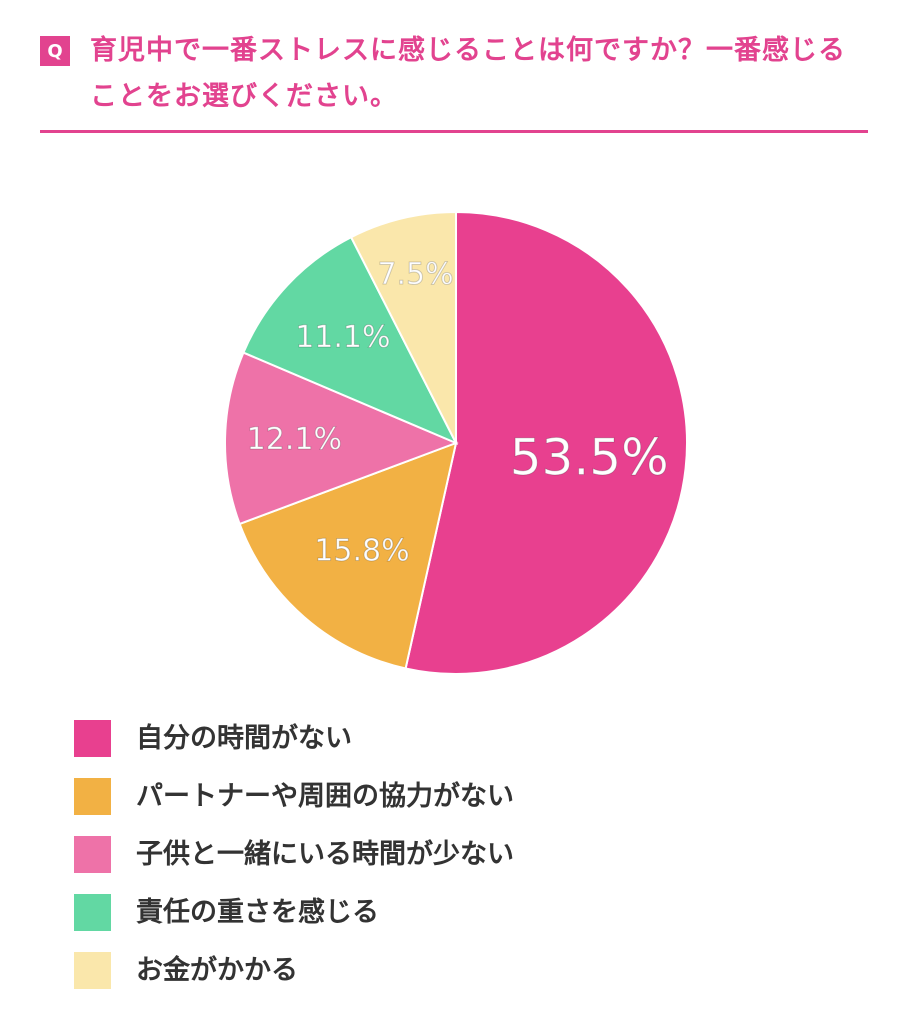 This screenshot has height=1024, width=907. I want to click on legend-label-1: 自分の時間がない, so click(244, 738).